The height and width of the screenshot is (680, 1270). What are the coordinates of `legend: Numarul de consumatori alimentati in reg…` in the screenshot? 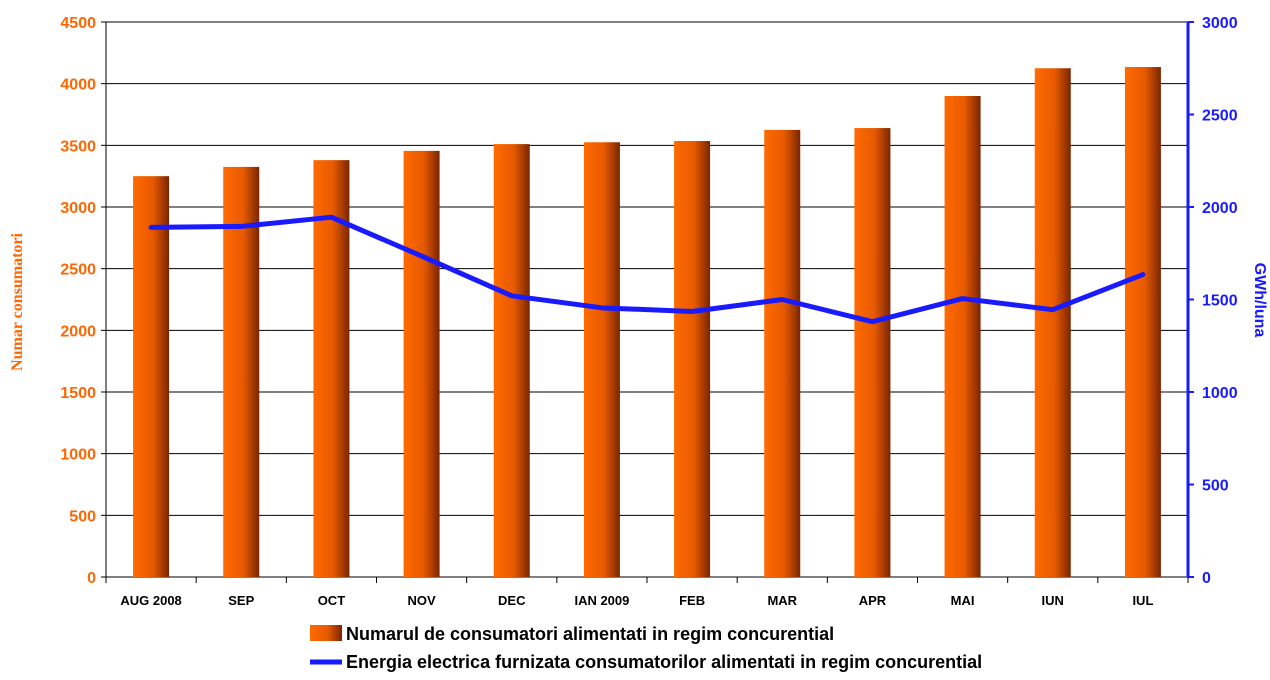 It's located at (646, 648).